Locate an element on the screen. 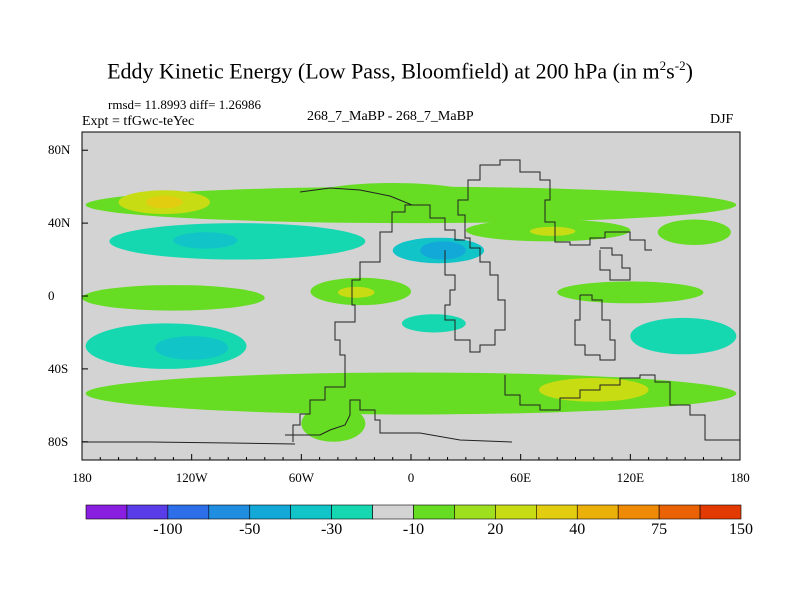 This screenshot has width=800, height=600. x-tick-label: 120E is located at coordinates (630, 477).